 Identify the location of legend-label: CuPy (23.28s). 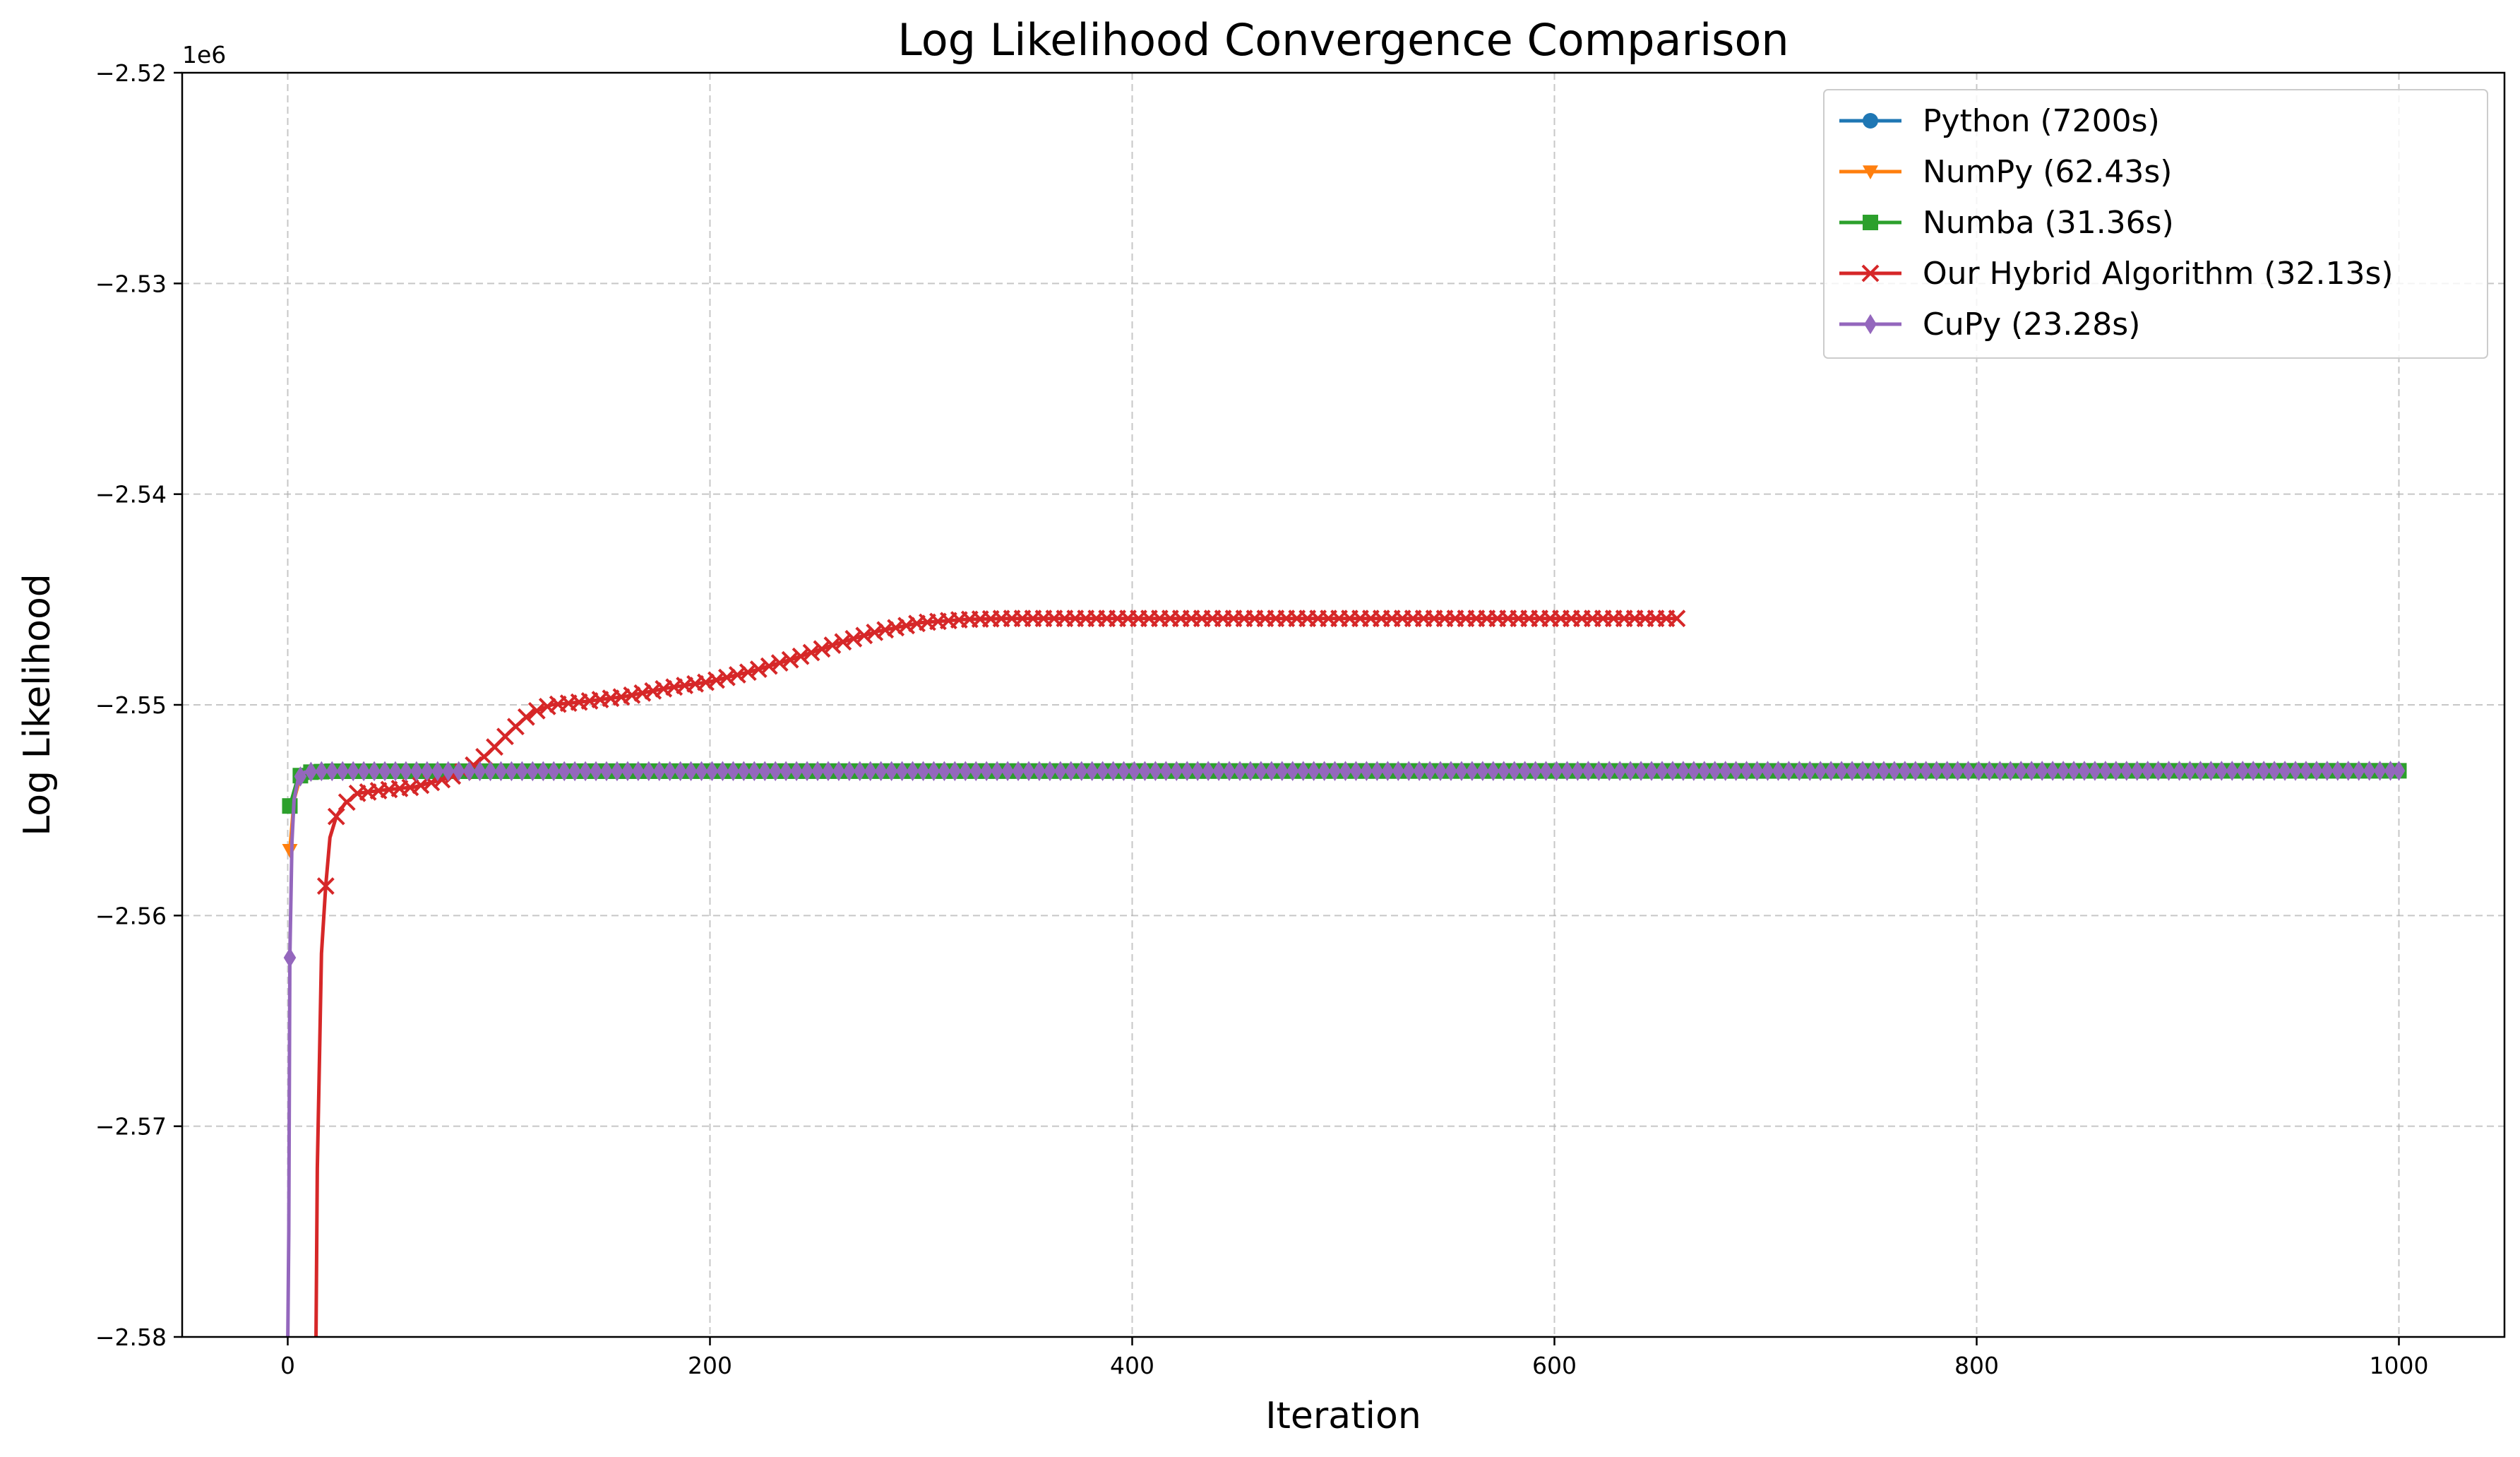
(2032, 325).